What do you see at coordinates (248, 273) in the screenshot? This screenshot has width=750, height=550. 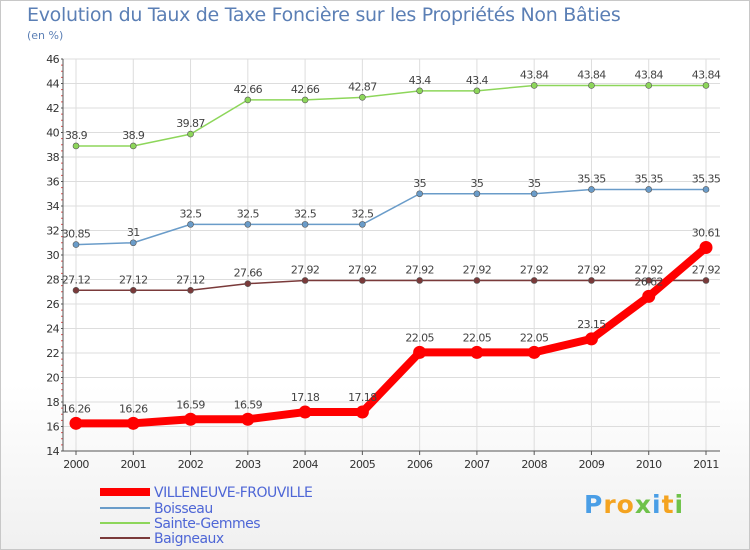 I see `data-label: 27.66` at bounding box center [248, 273].